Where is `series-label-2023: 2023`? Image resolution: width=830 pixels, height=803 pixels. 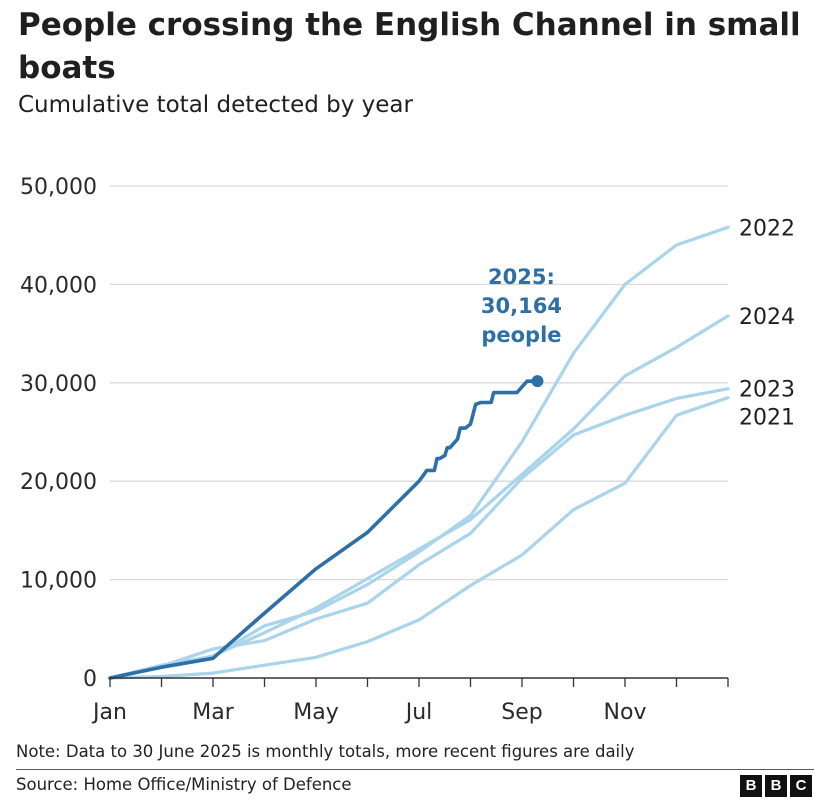 series-label-2023: 2023 is located at coordinates (767, 390).